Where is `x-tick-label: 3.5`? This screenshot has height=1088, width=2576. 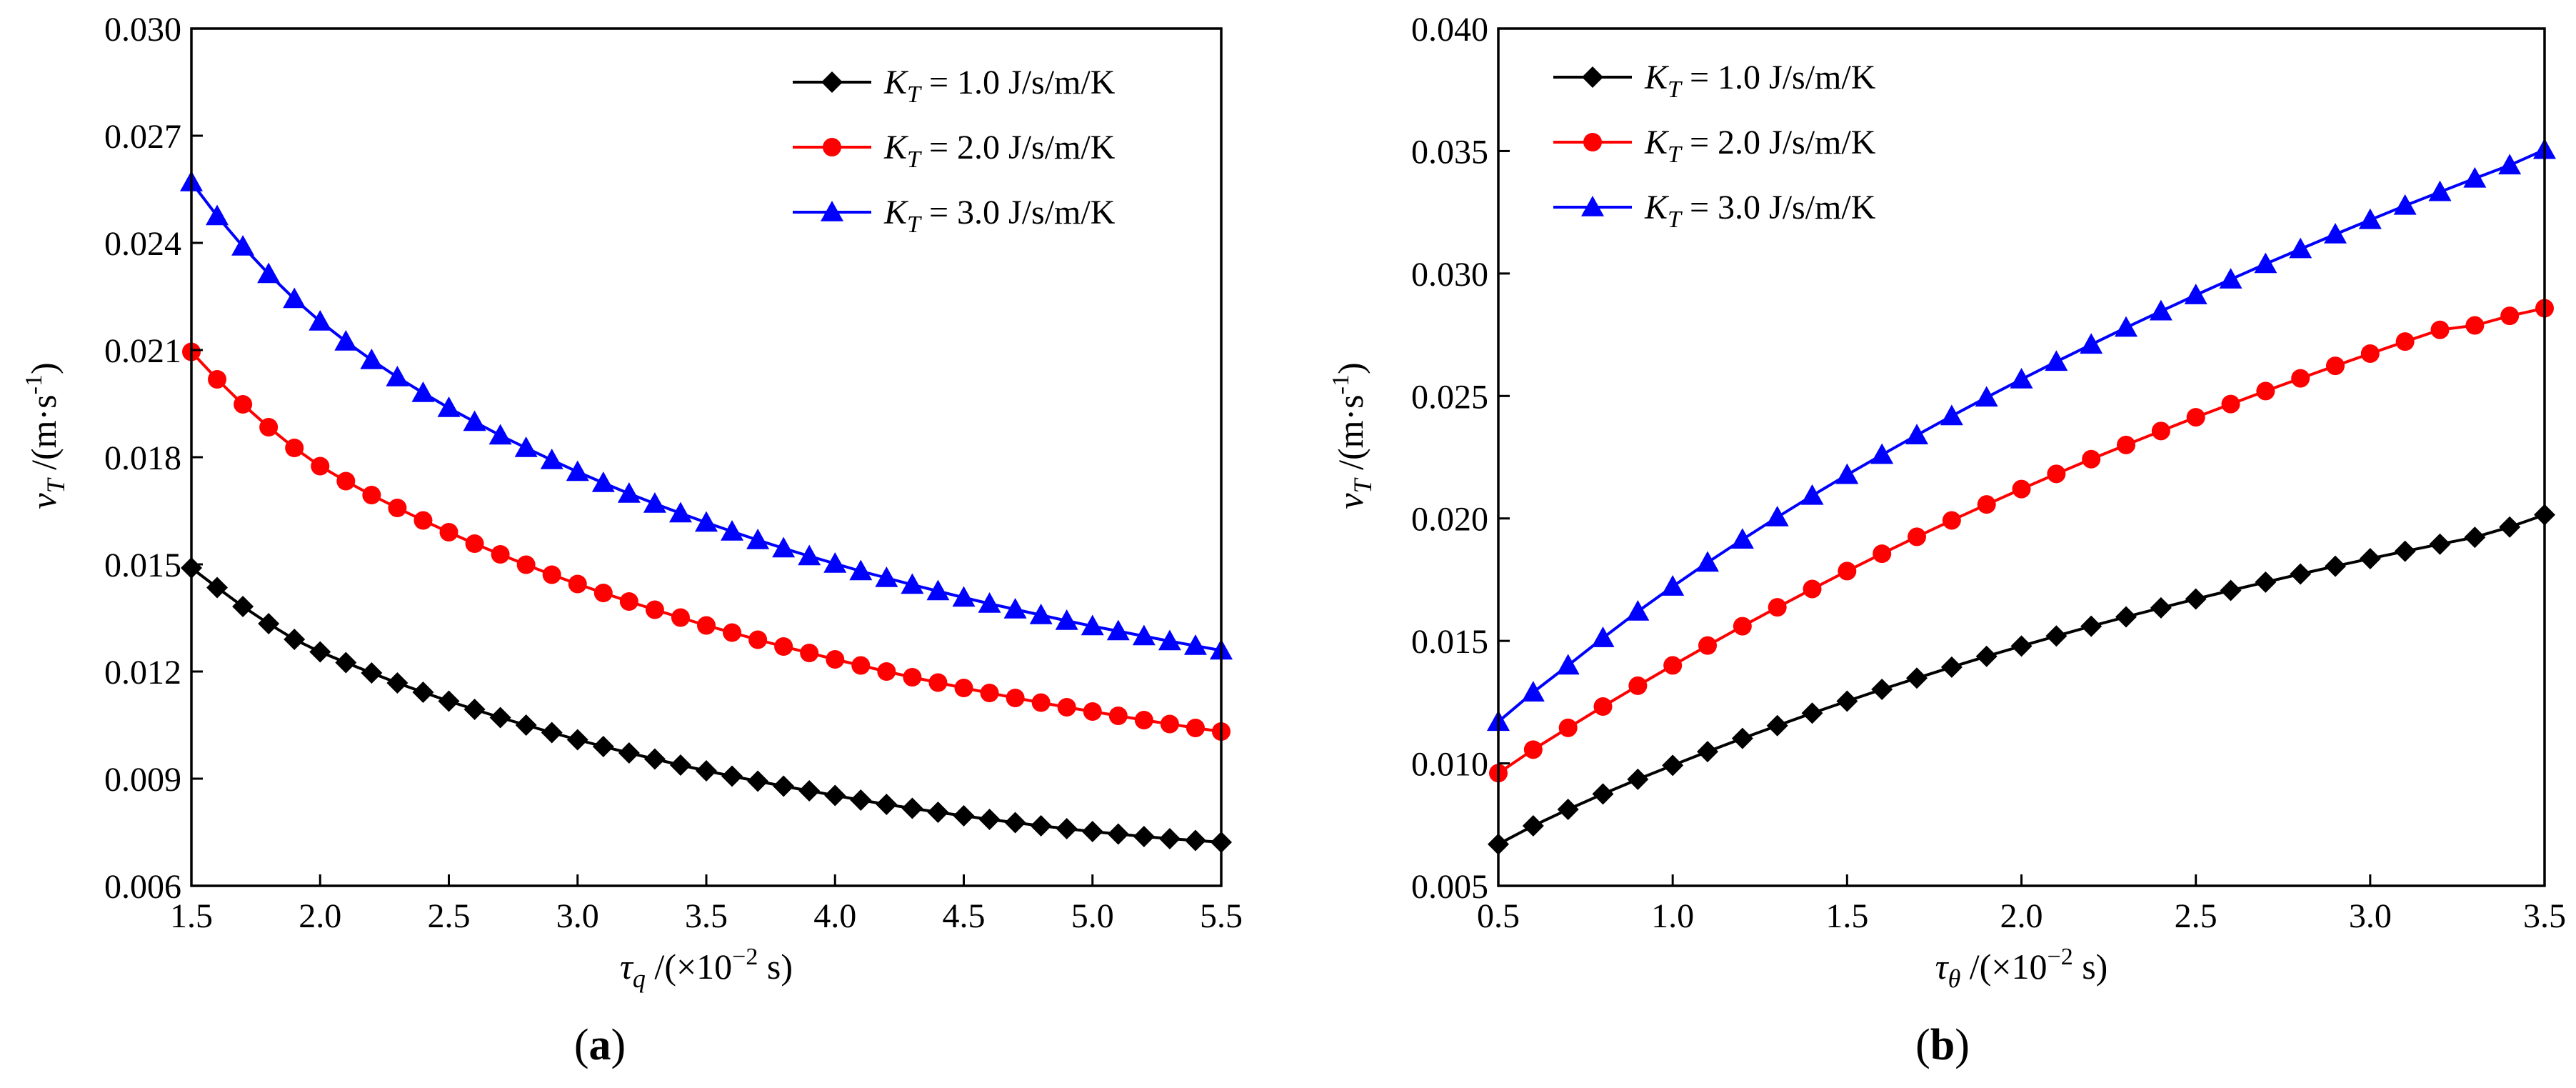
x-tick-label: 3.5 is located at coordinates (2544, 916).